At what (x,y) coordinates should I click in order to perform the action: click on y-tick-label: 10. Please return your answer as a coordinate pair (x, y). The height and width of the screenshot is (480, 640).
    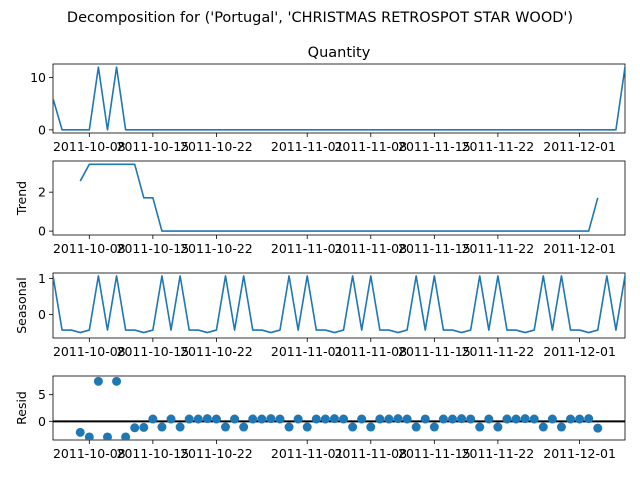
    Looking at the image, I should click on (38, 77).